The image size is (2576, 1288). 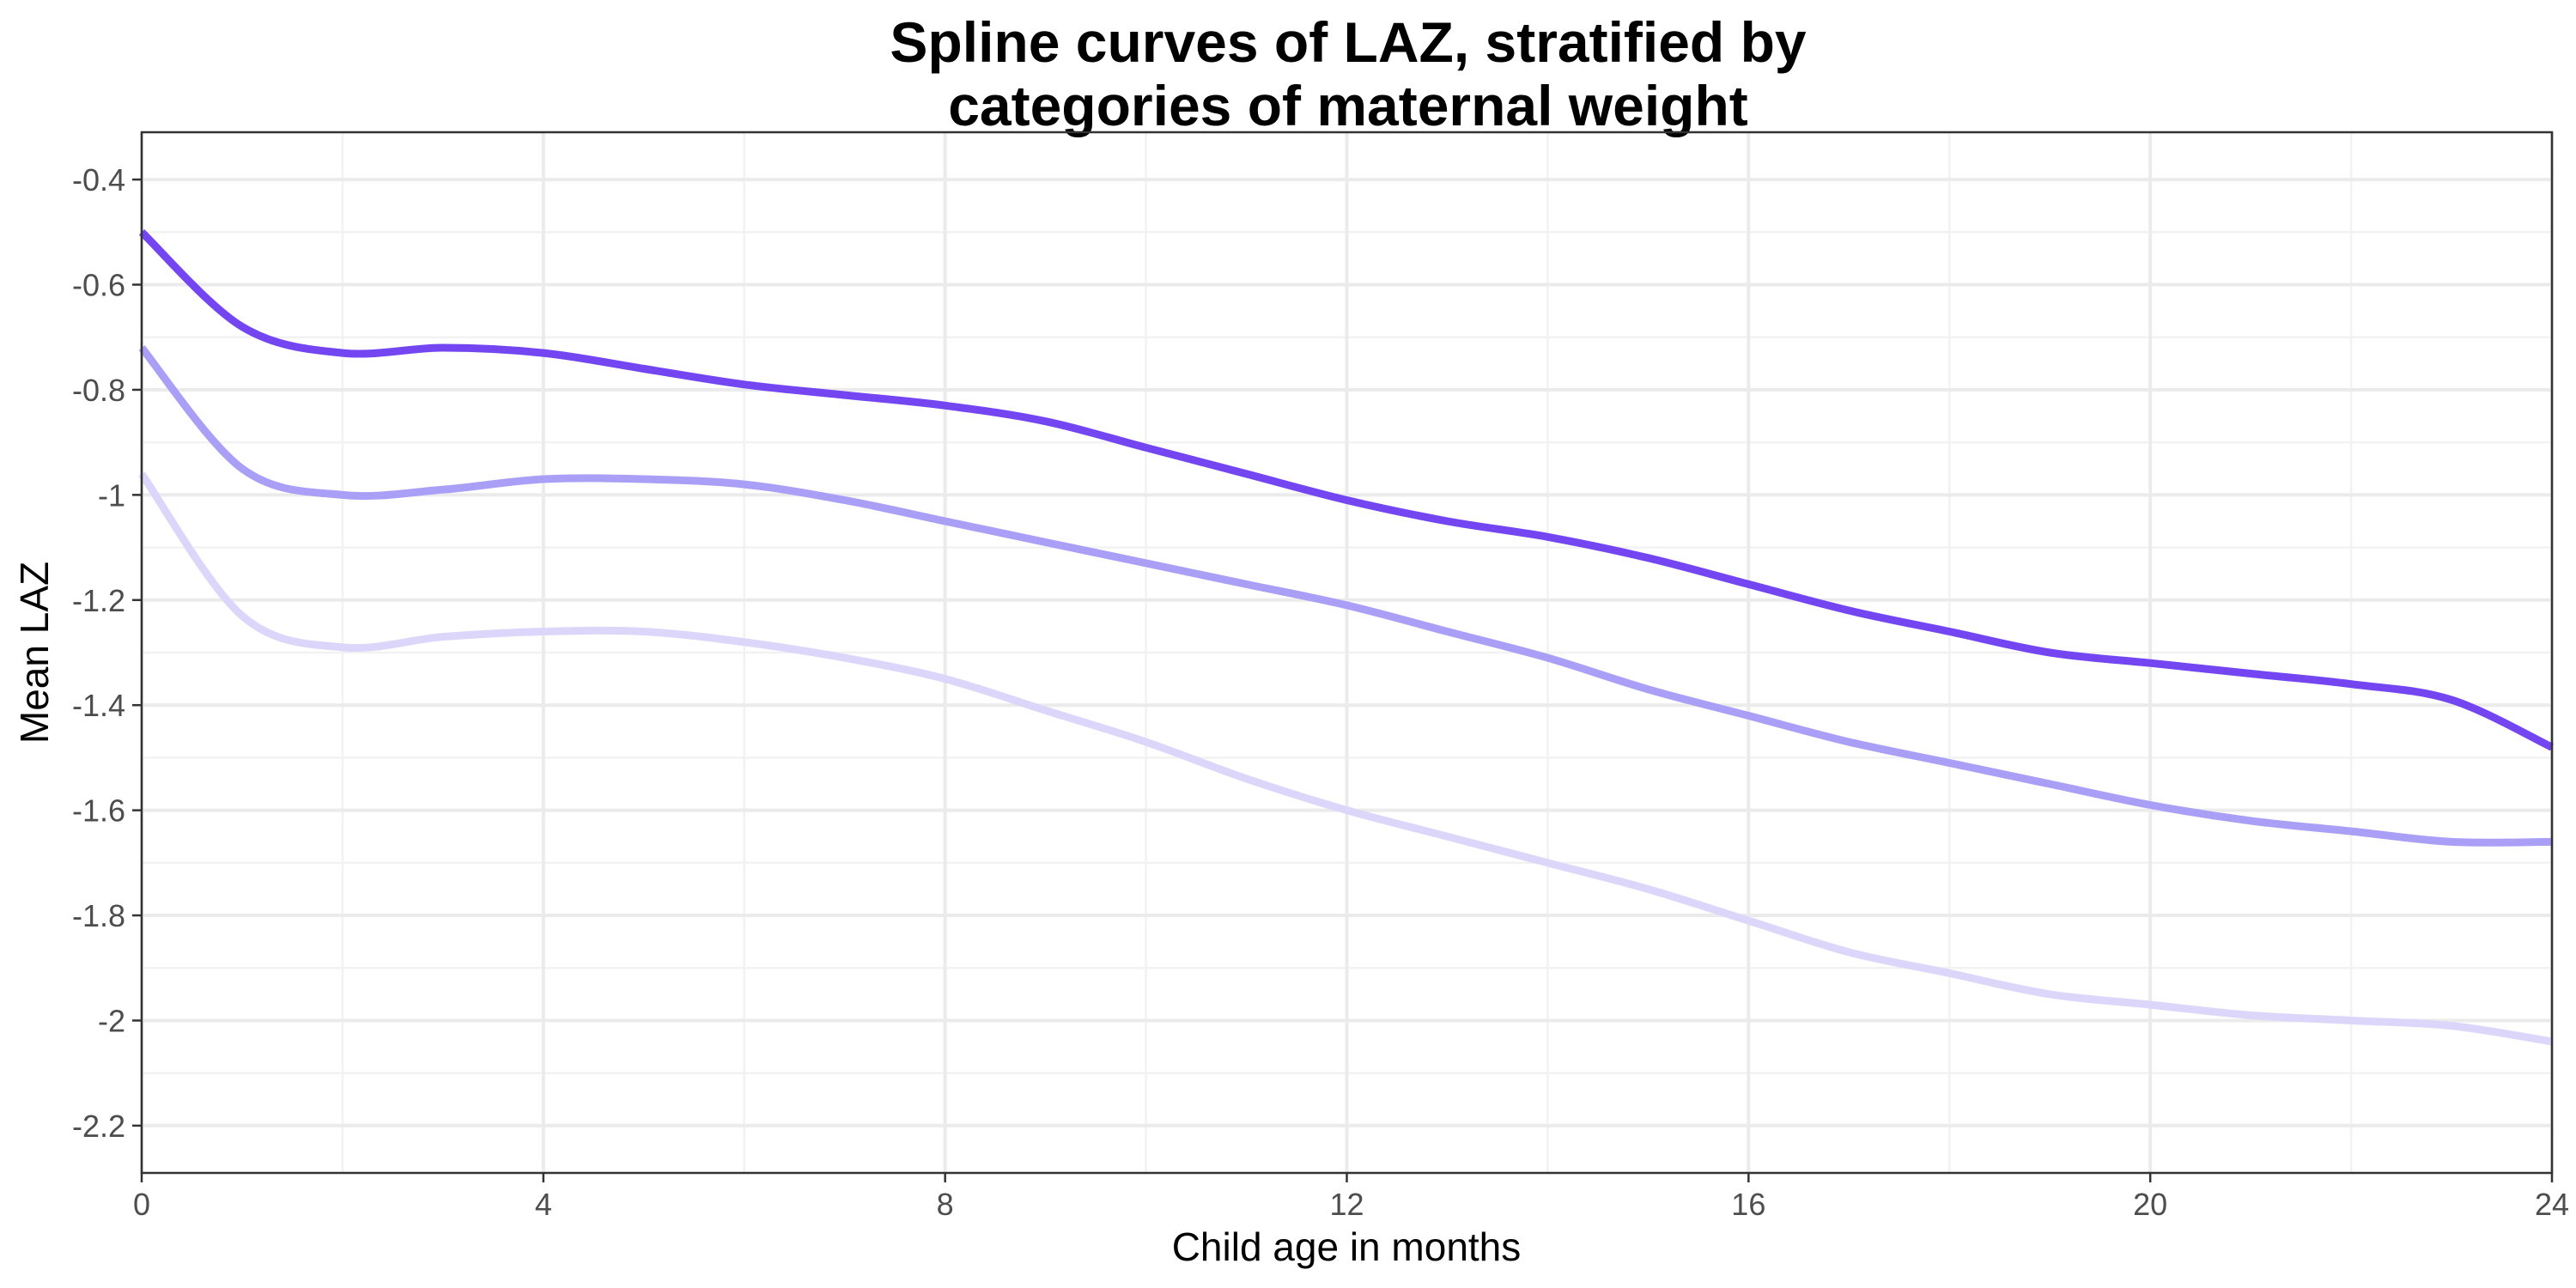 What do you see at coordinates (543, 1204) in the screenshot?
I see `x-tick-label: 4` at bounding box center [543, 1204].